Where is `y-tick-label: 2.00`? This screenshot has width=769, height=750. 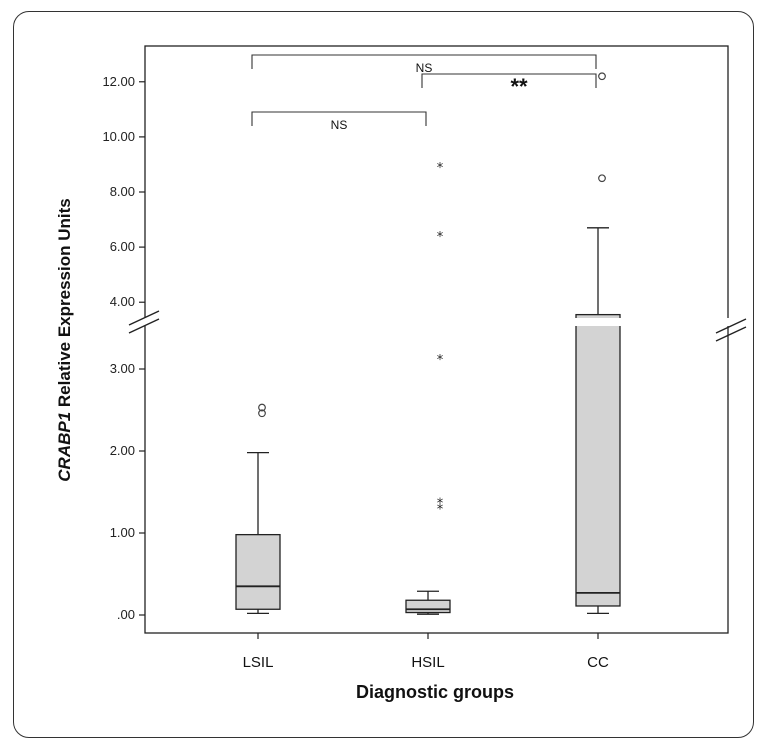 y-tick-label: 2.00 is located at coordinates (122, 450).